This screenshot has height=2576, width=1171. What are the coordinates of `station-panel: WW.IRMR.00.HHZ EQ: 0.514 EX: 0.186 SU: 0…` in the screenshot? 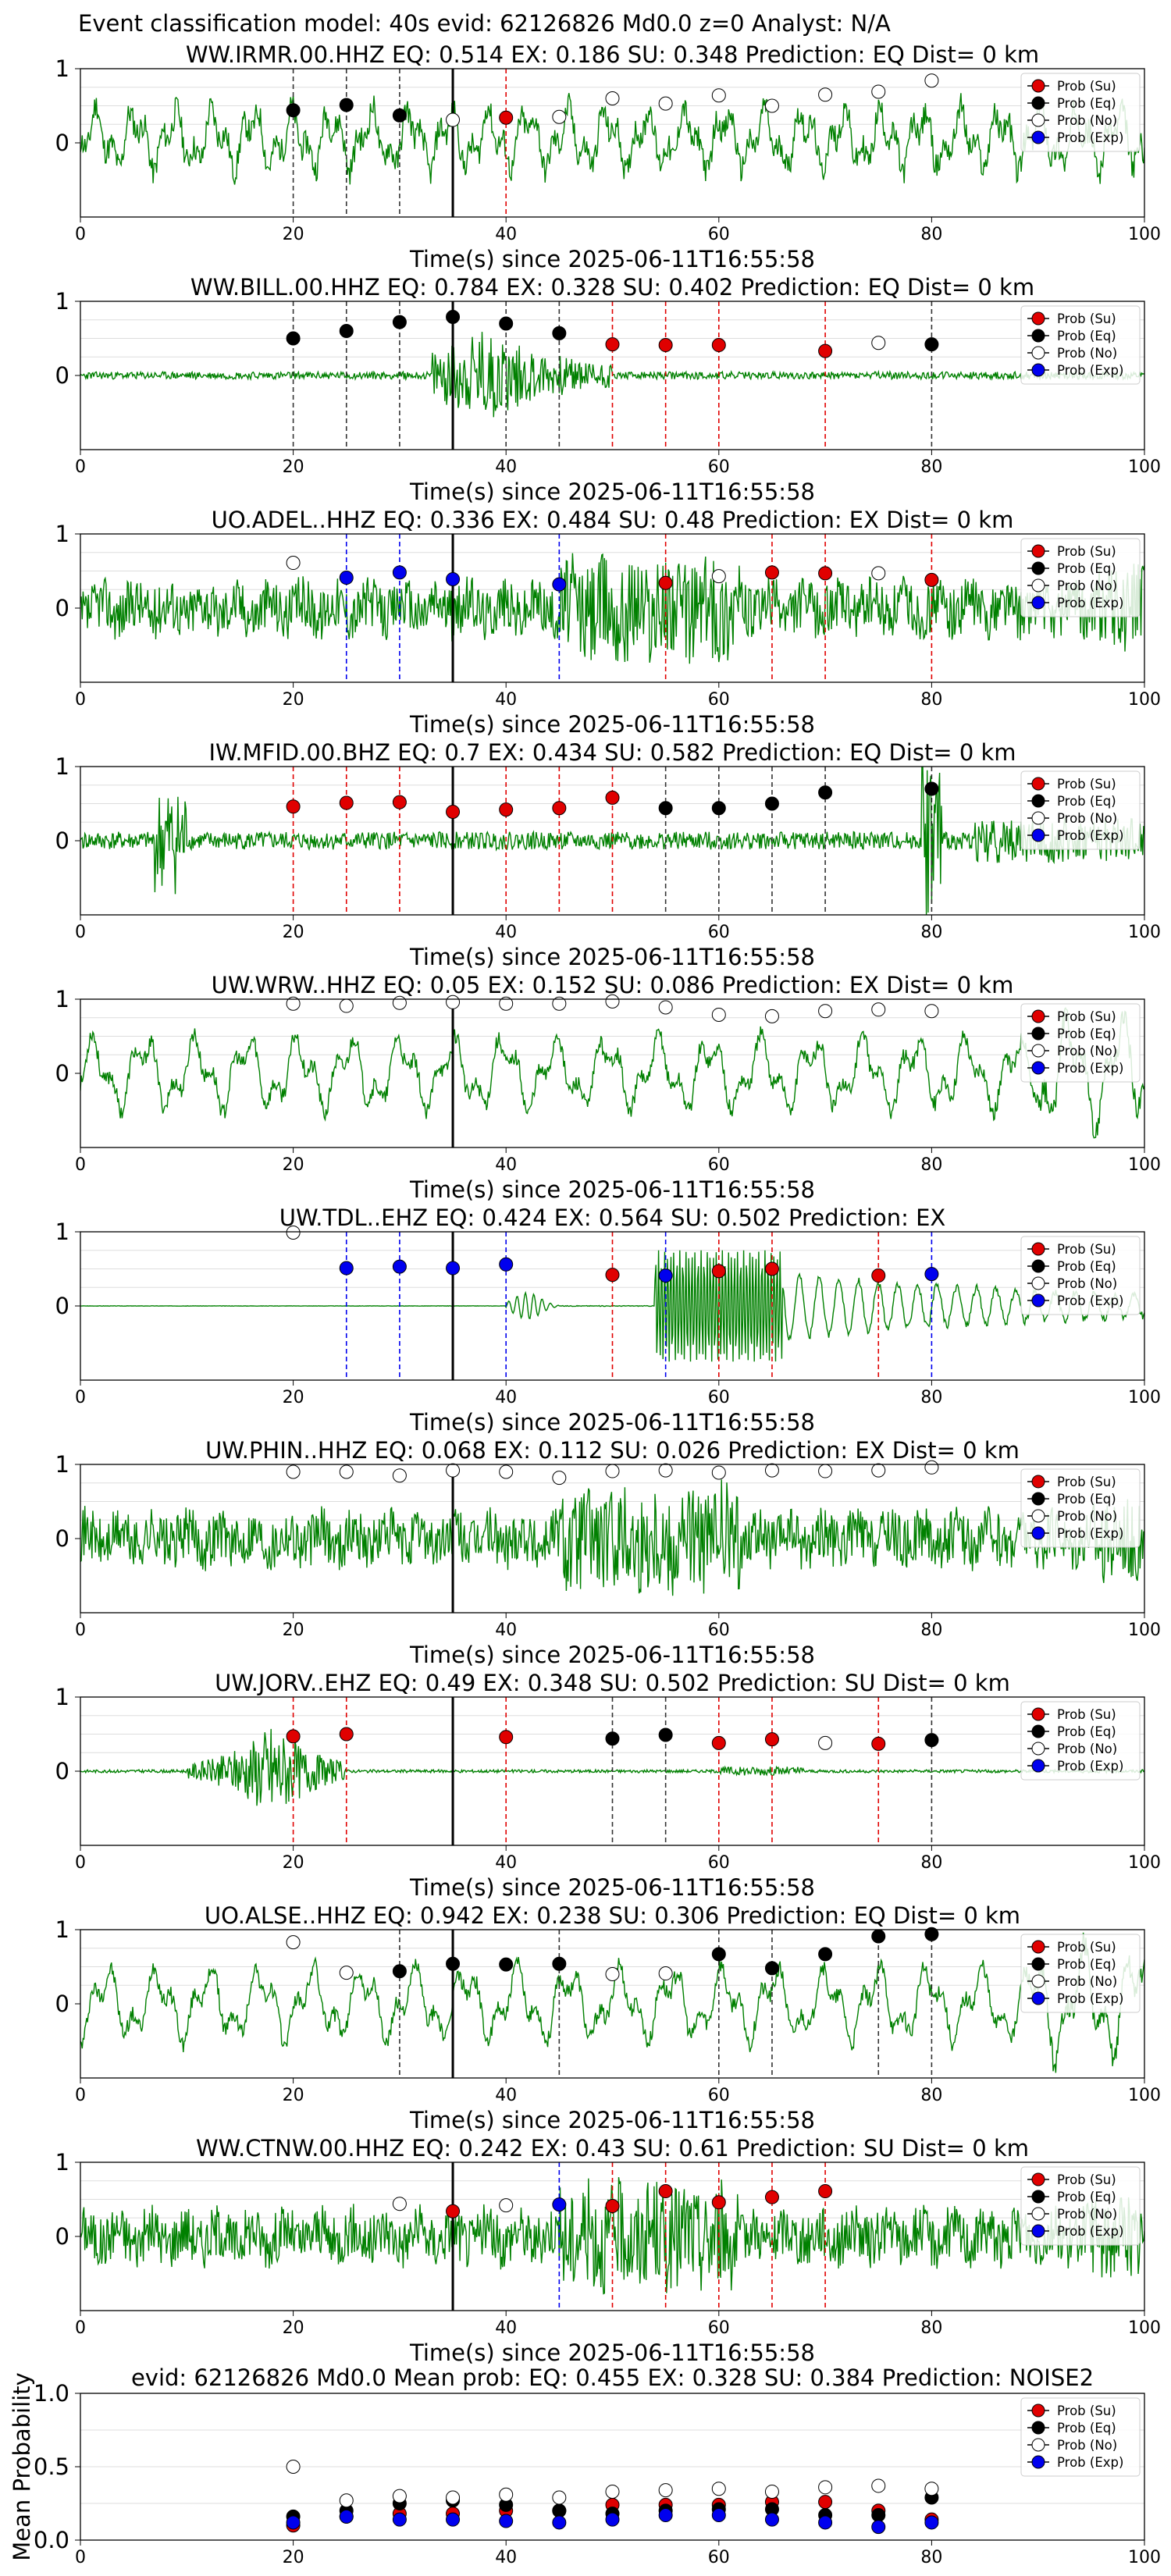 It's located at (608, 156).